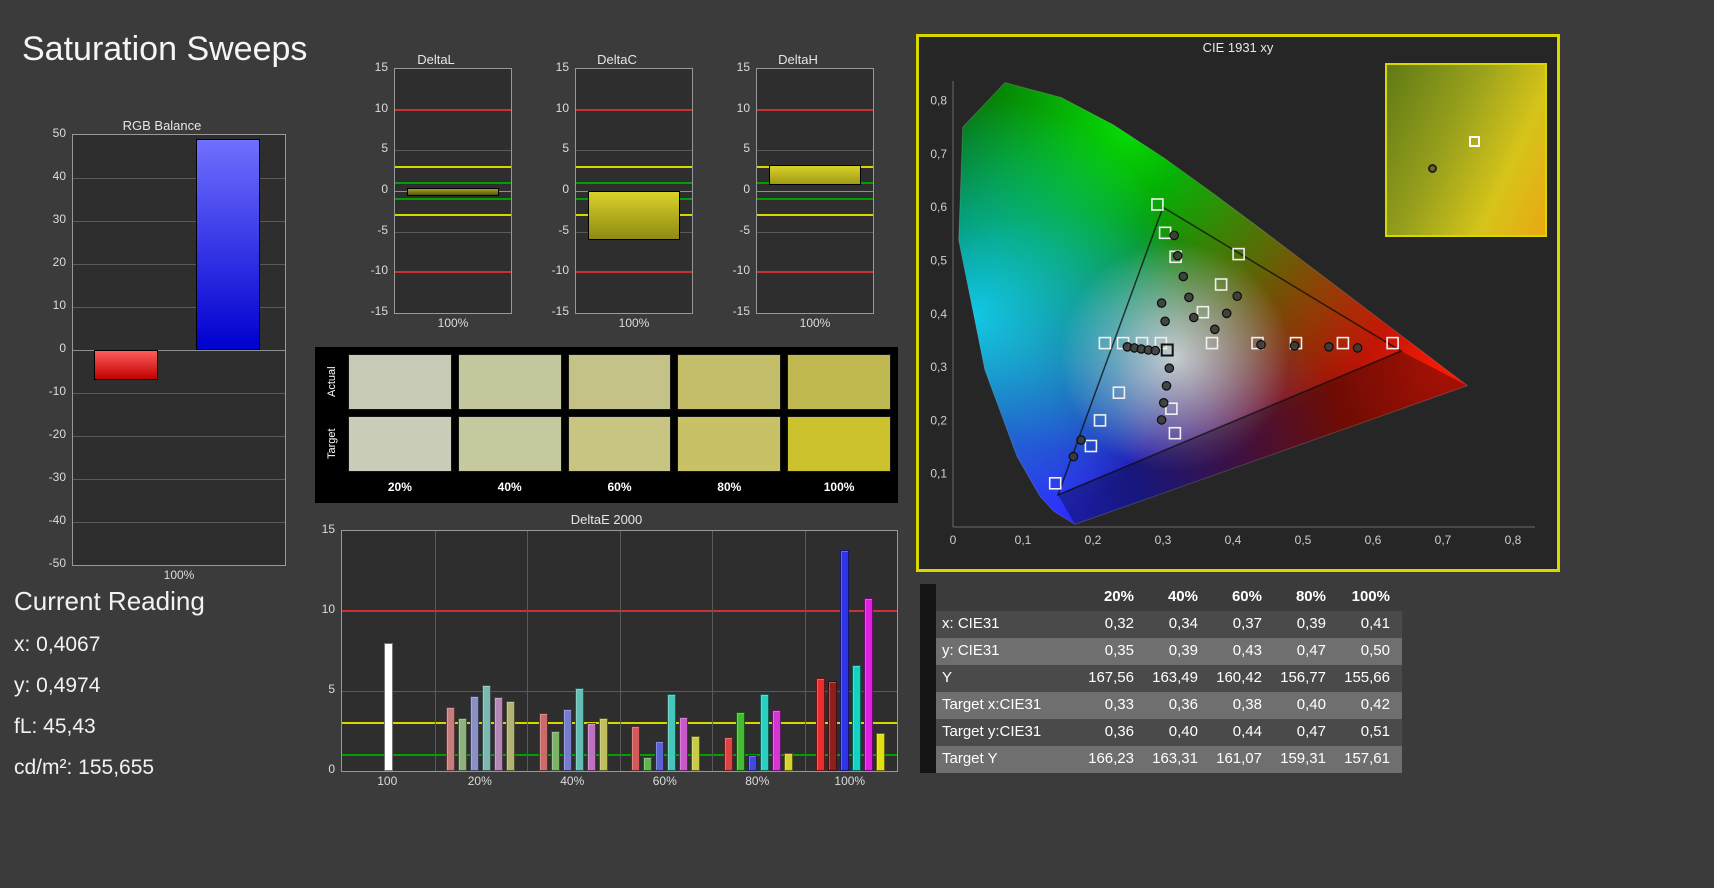 The width and height of the screenshot is (1714, 888). What do you see at coordinates (938, 154) in the screenshot?
I see `svg-text: 0,7` at bounding box center [938, 154].